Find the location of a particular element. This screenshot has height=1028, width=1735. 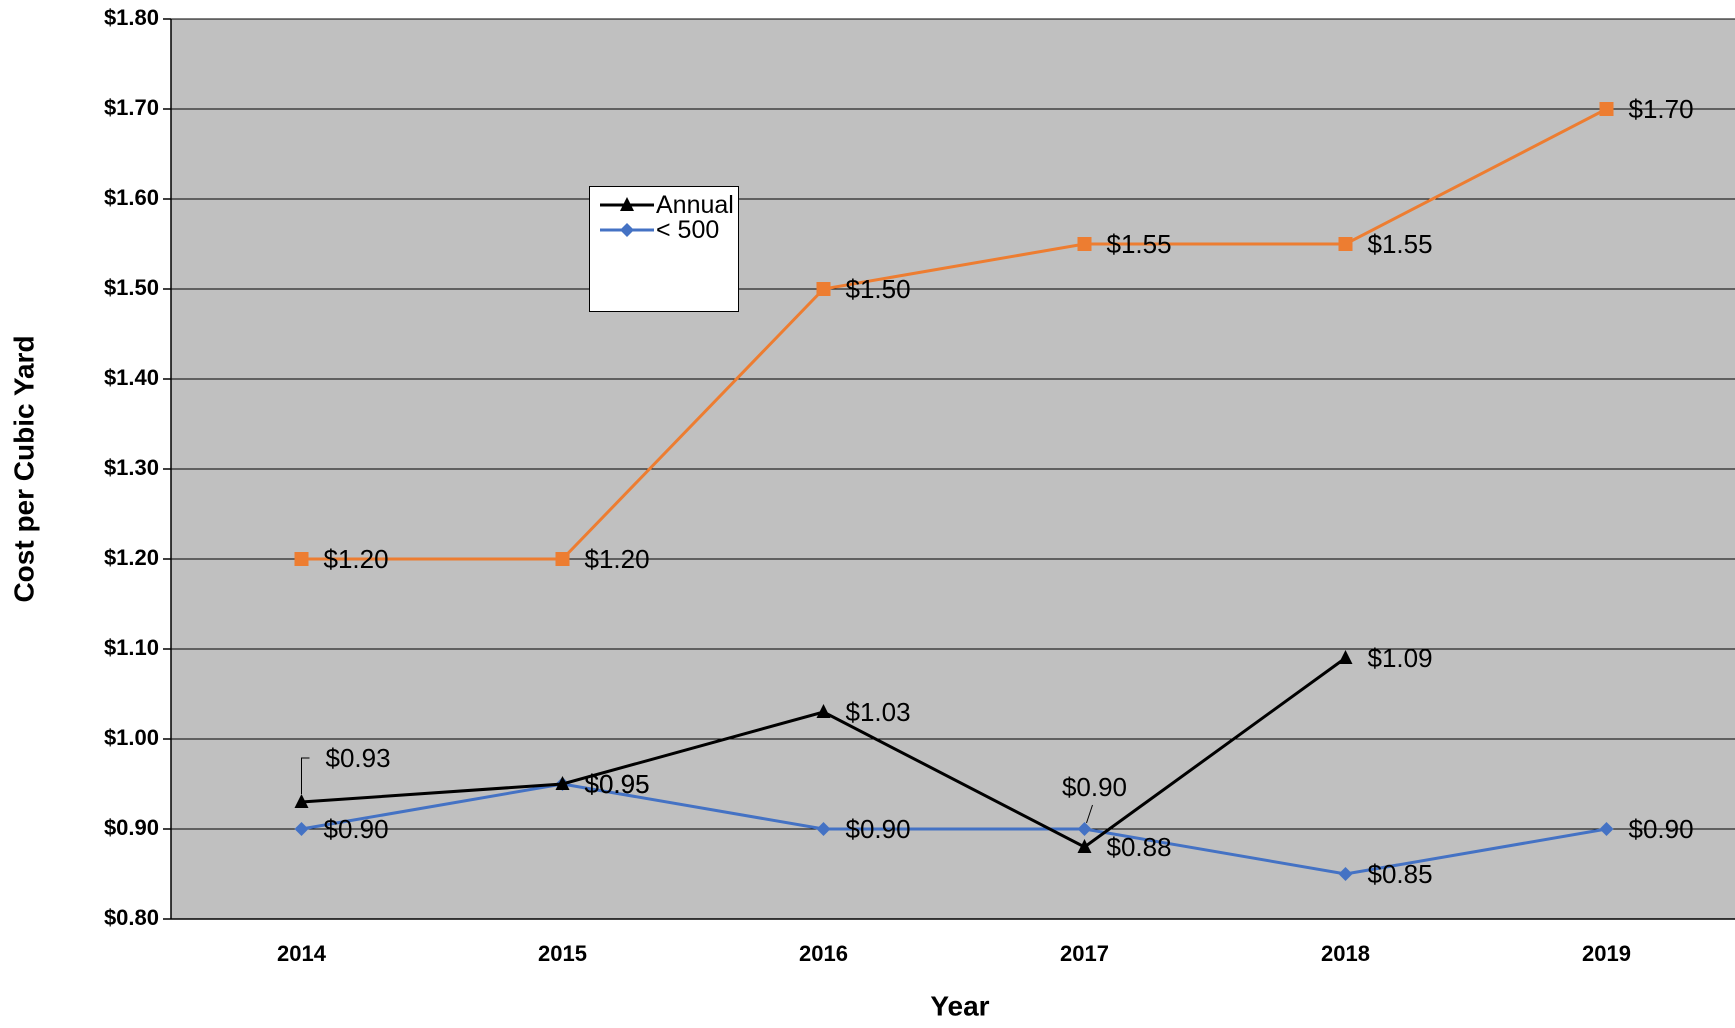

legend-label: < 500 is located at coordinates (688, 230).